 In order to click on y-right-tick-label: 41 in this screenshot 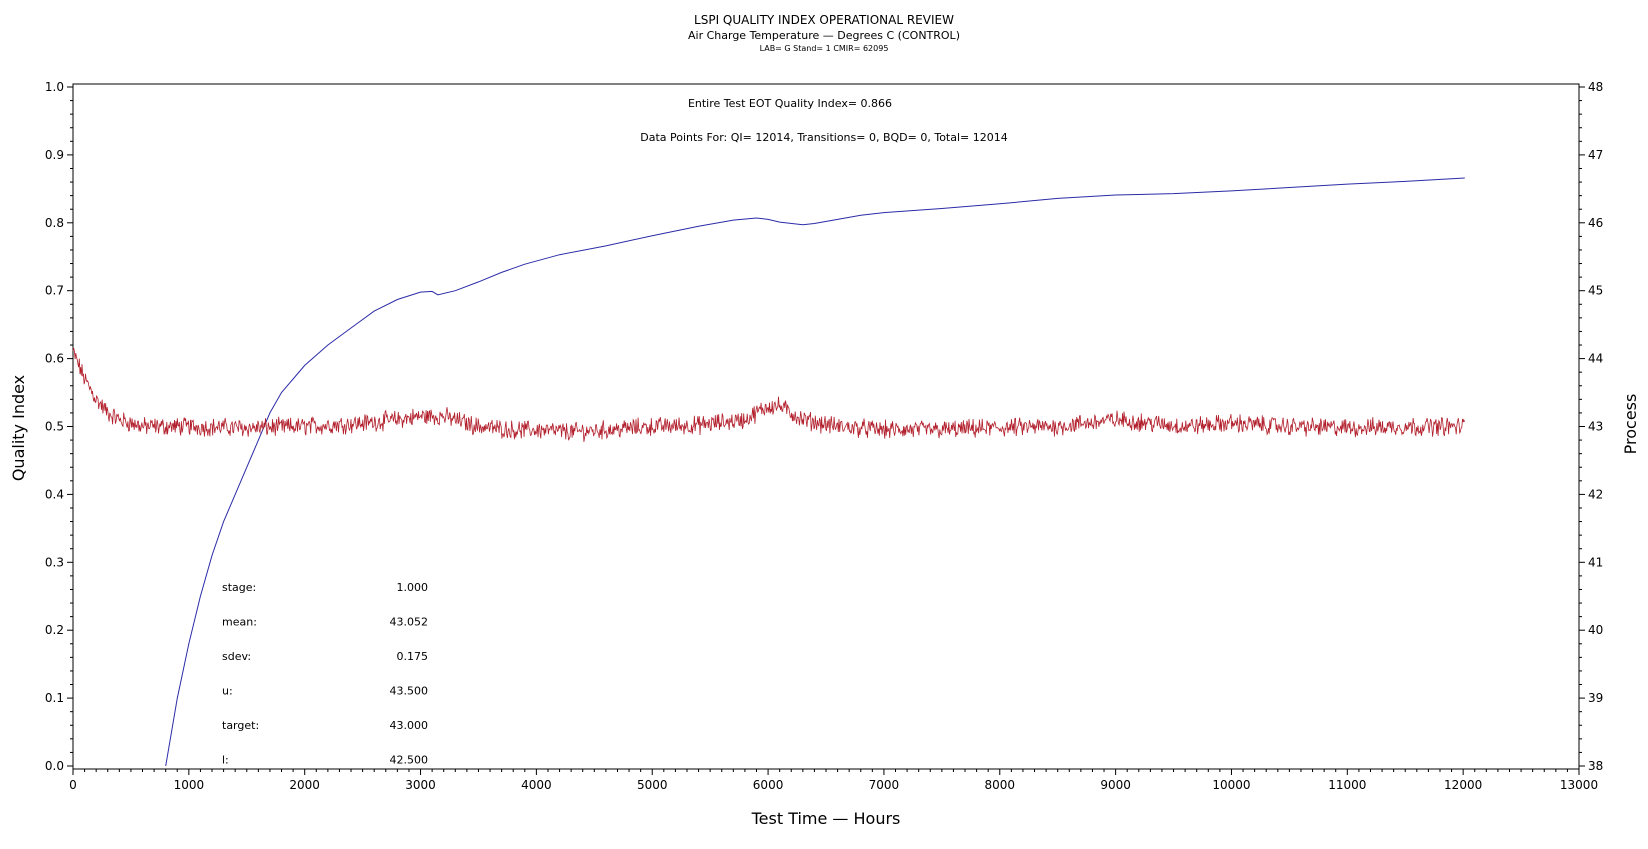, I will do `click(1595, 562)`.